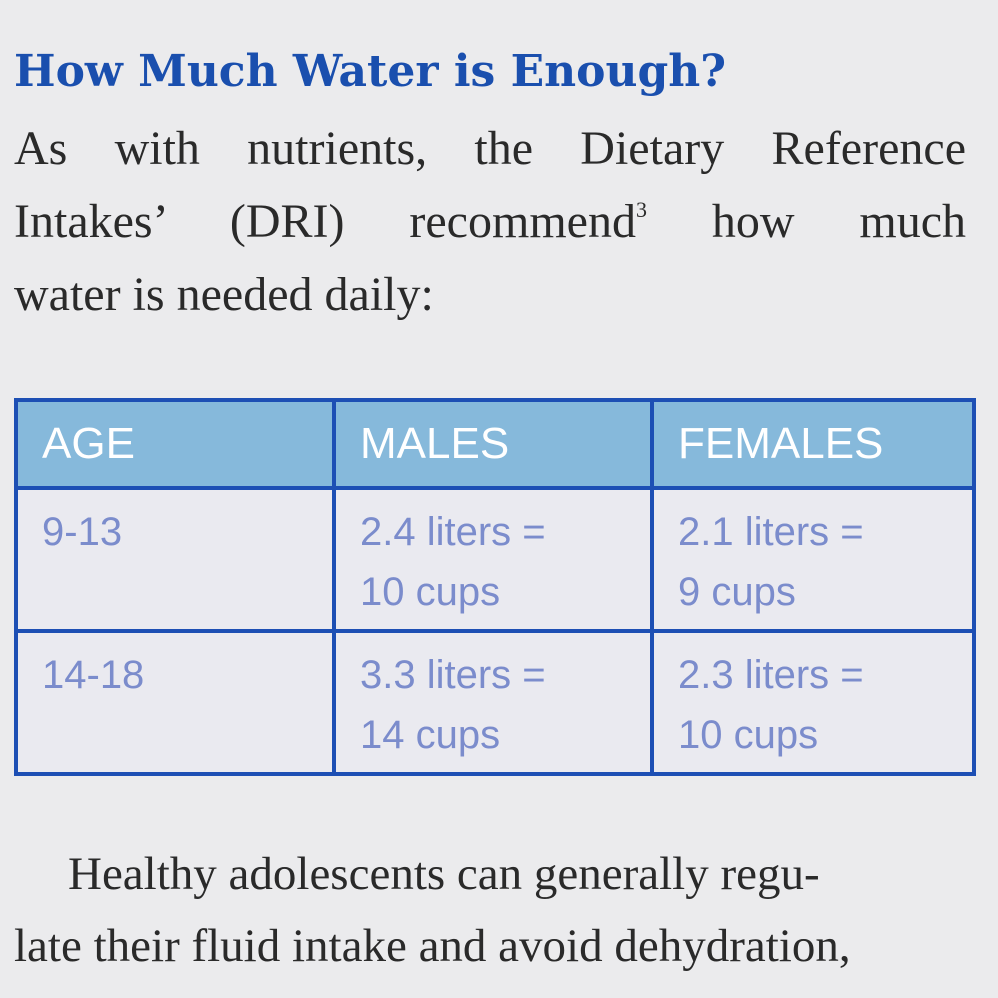 The width and height of the screenshot is (998, 998). I want to click on header-males: MALES, so click(493, 444).